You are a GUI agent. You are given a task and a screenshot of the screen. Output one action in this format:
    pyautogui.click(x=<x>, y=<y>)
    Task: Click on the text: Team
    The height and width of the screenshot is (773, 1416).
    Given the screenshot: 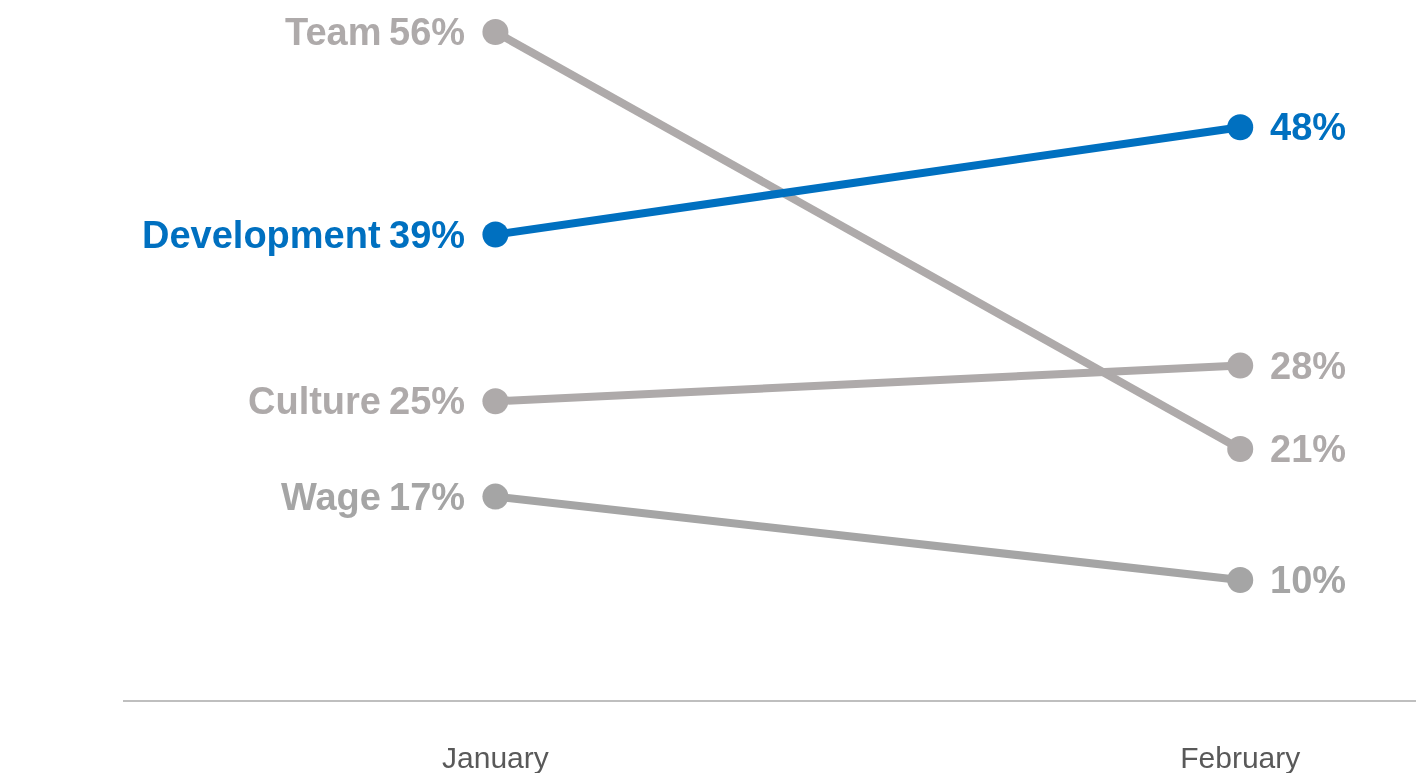 What is the action you would take?
    pyautogui.click(x=333, y=32)
    